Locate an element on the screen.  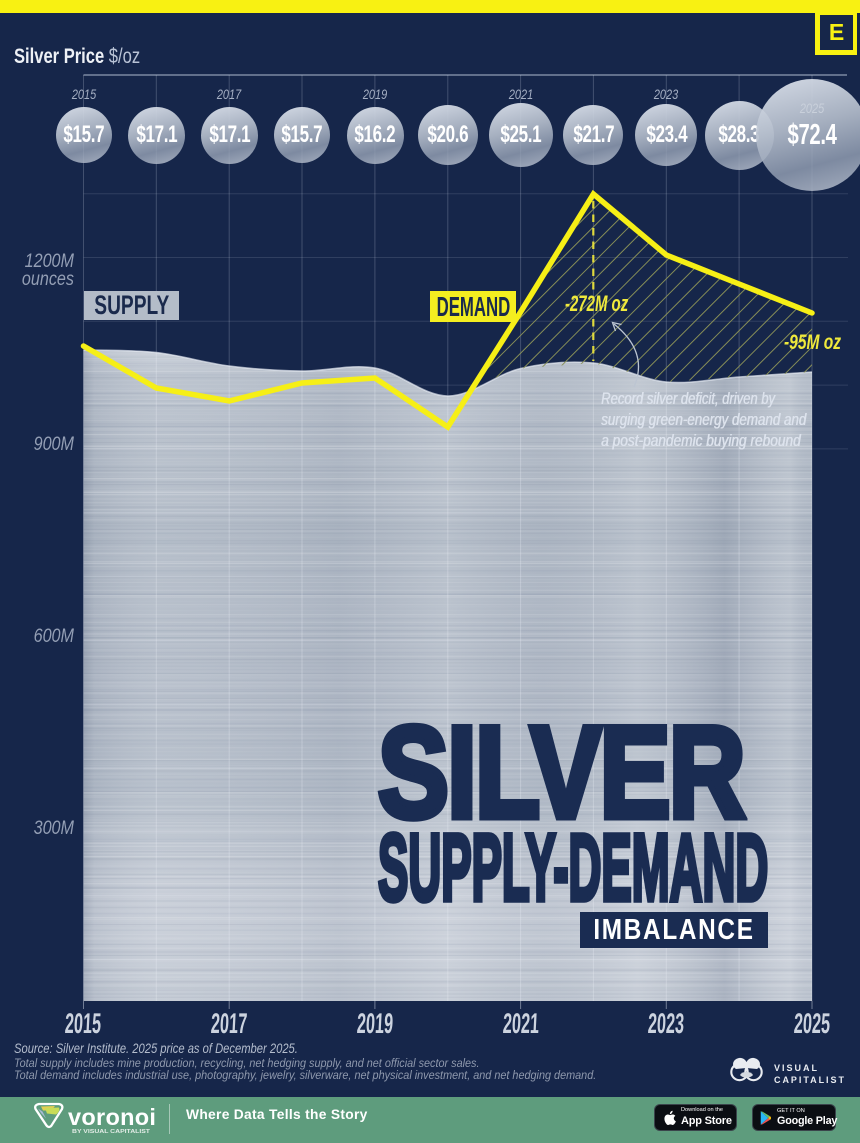
svg-text: CAPITALIST is located at coordinates (809, 1080).